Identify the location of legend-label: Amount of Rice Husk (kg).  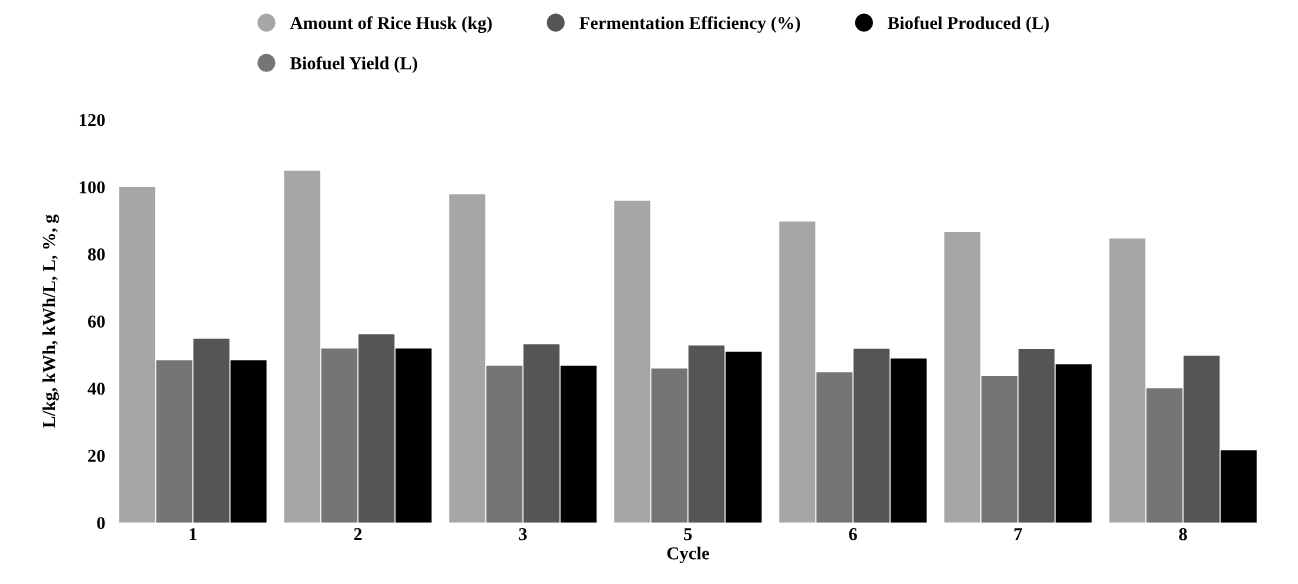
(391, 24).